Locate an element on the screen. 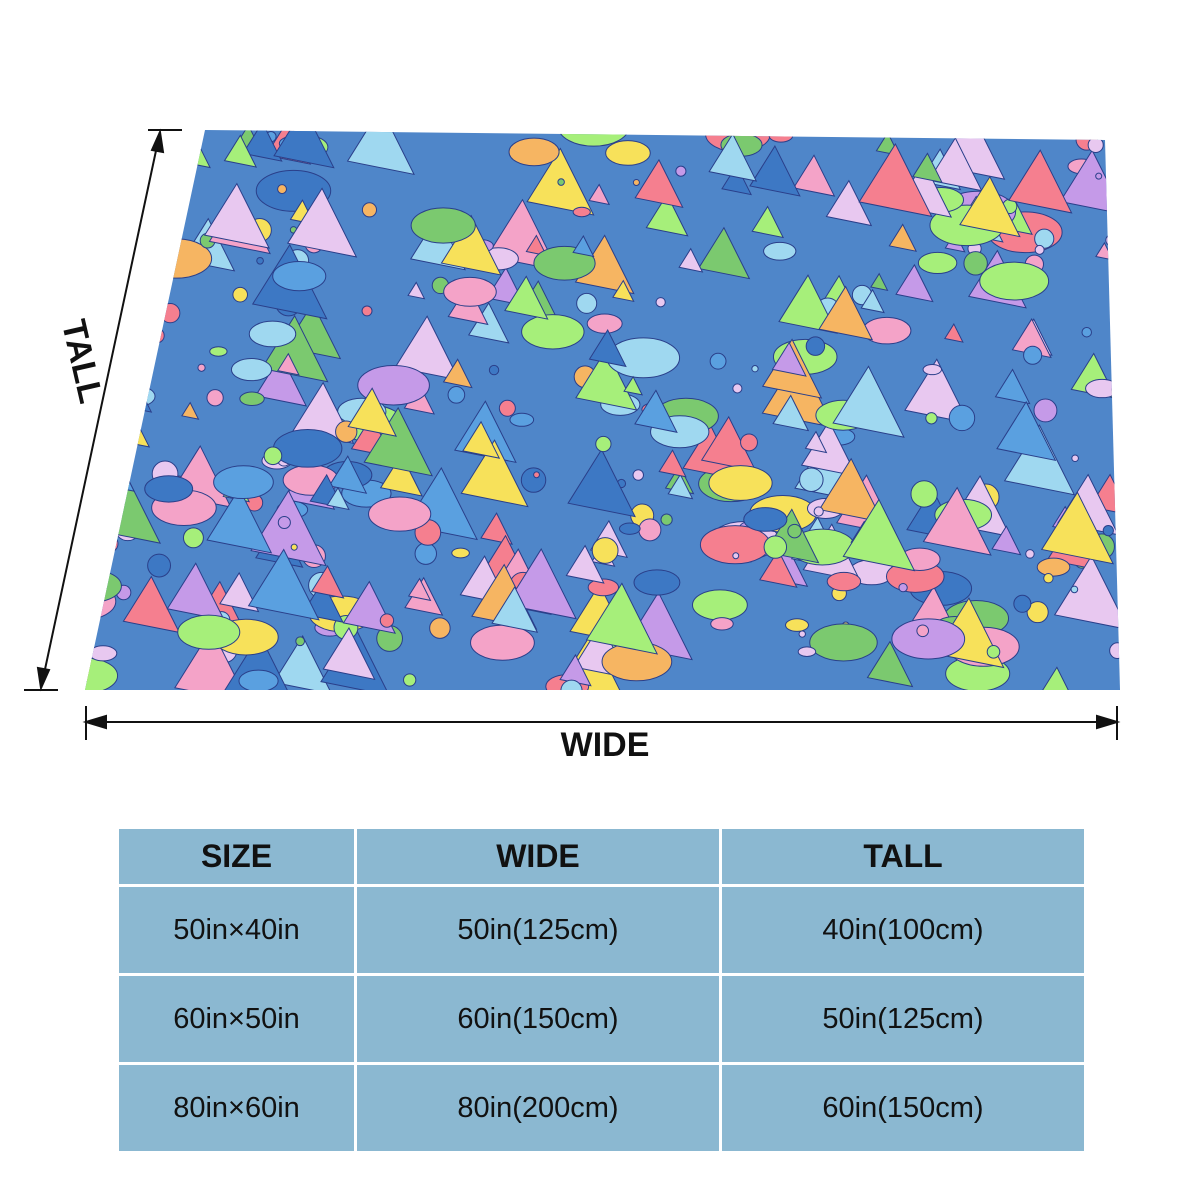 This screenshot has width=1200, height=1200. tall-label: TALL is located at coordinates (82, 361).